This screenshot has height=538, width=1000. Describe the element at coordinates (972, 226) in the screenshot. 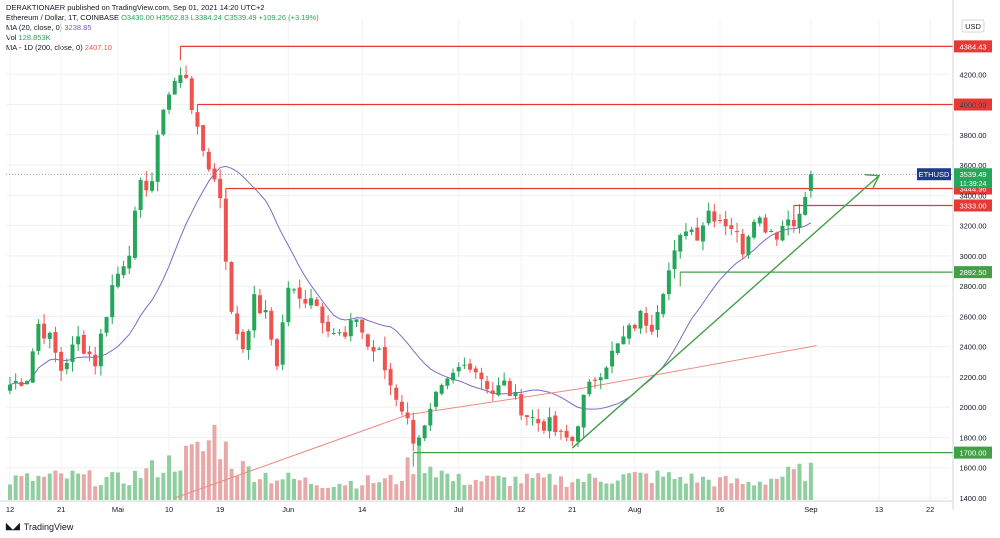

I see `y-tick-label: 3200.00` at that location.